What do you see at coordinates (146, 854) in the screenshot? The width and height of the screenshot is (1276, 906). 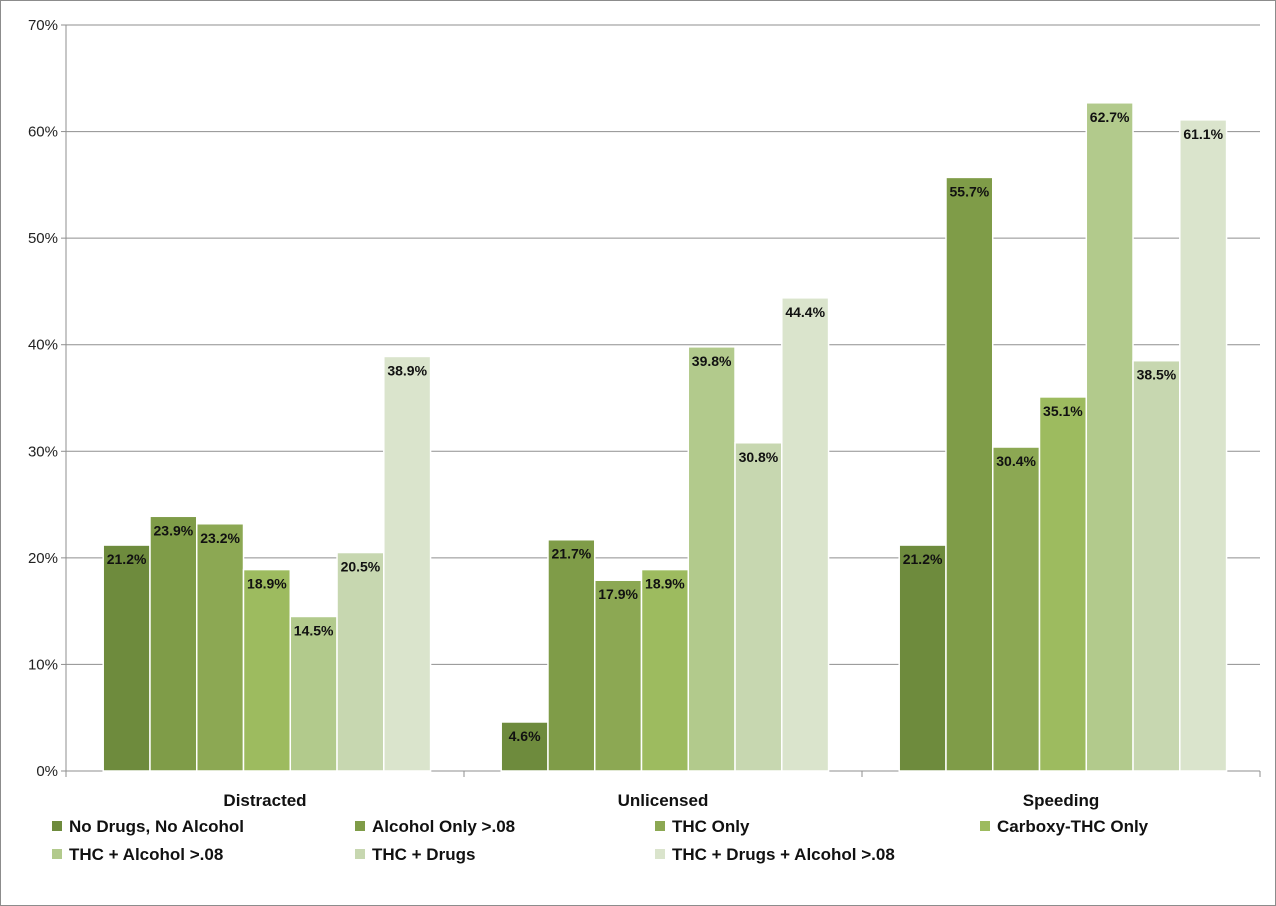 I see `legend-label: THC + Alcohol >.08` at bounding box center [146, 854].